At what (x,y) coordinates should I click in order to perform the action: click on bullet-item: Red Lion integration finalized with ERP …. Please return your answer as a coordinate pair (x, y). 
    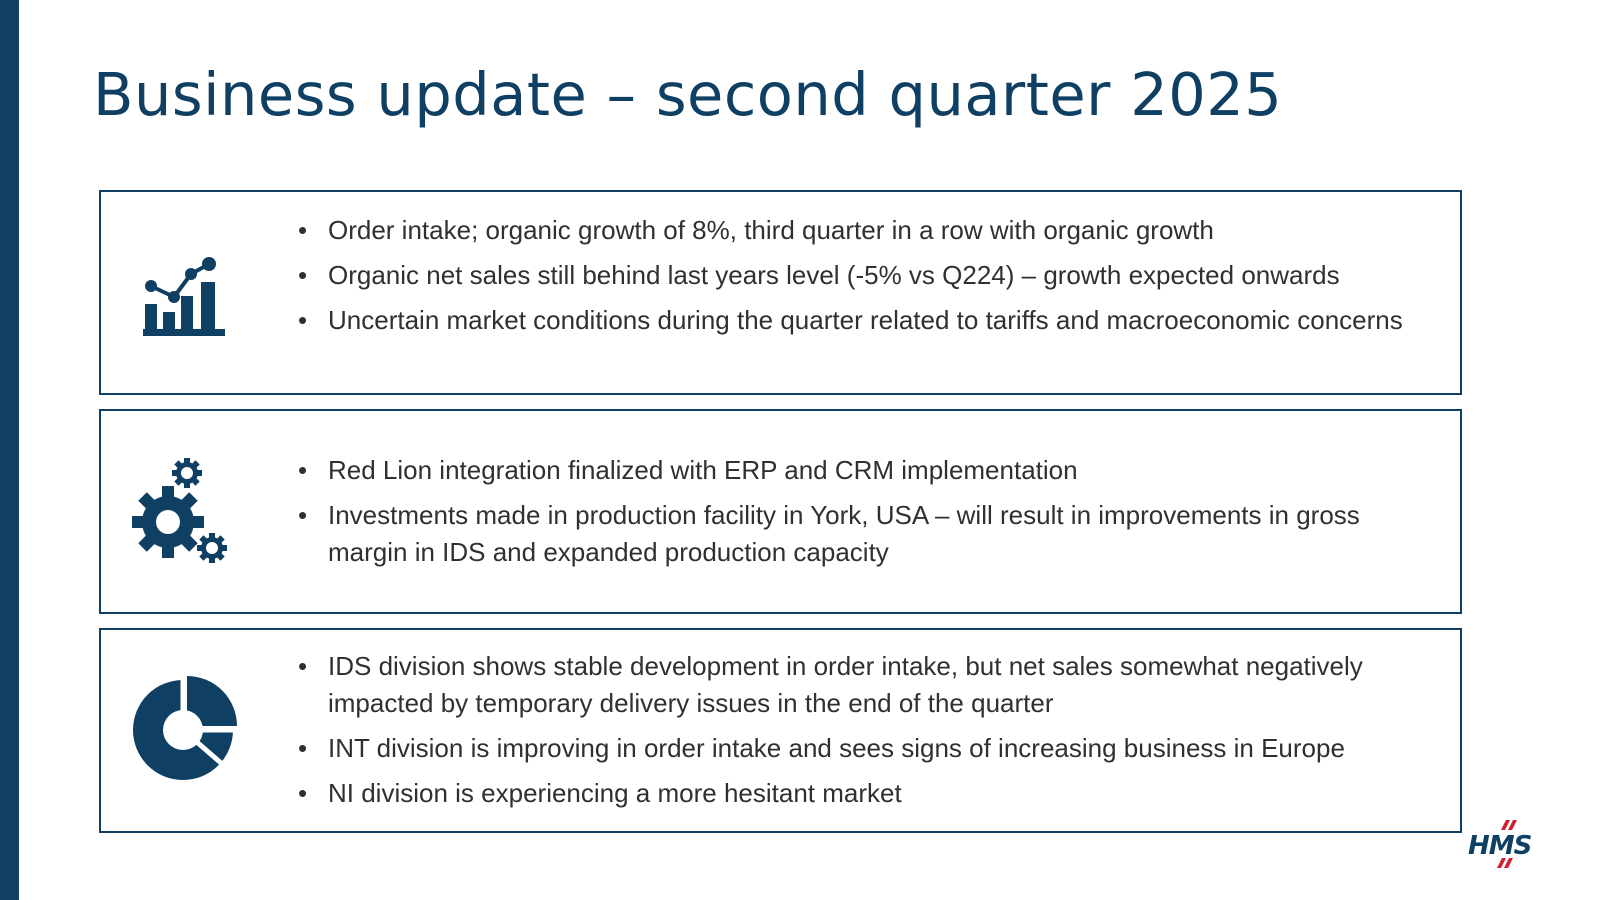
    Looking at the image, I should click on (859, 470).